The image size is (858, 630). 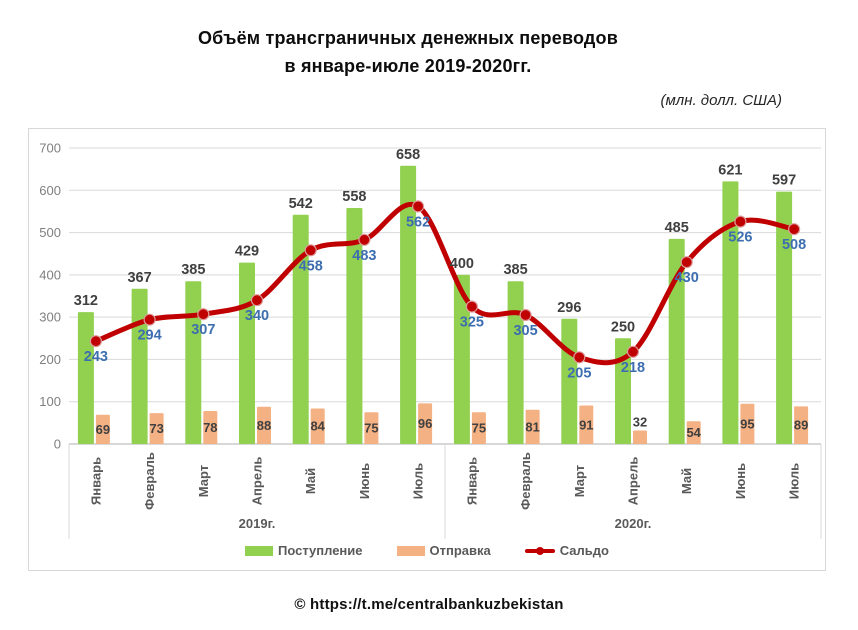 I want to click on label-otpravka-8: 81, so click(x=532, y=426).